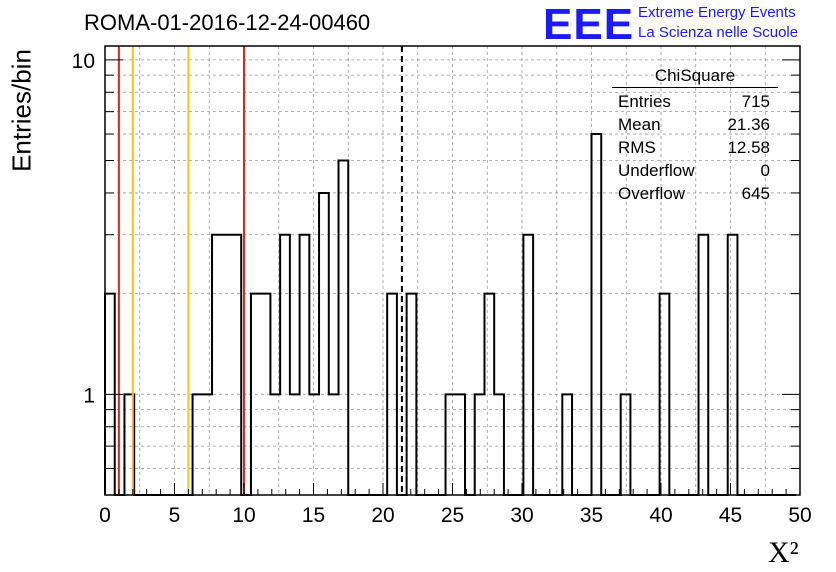 The height and width of the screenshot is (572, 836). What do you see at coordinates (765, 170) in the screenshot?
I see `stats-value: 0` at bounding box center [765, 170].